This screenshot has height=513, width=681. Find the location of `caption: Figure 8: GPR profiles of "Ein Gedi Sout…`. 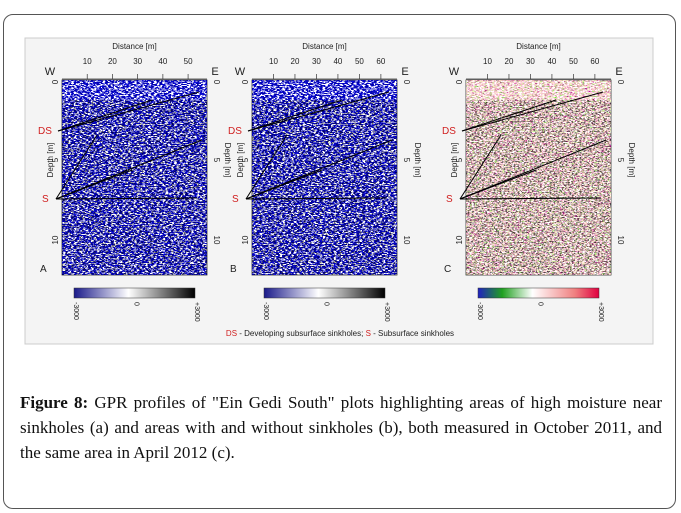

caption: Figure 8: GPR profiles of "Ein Gedi Sout… is located at coordinates (341, 427).